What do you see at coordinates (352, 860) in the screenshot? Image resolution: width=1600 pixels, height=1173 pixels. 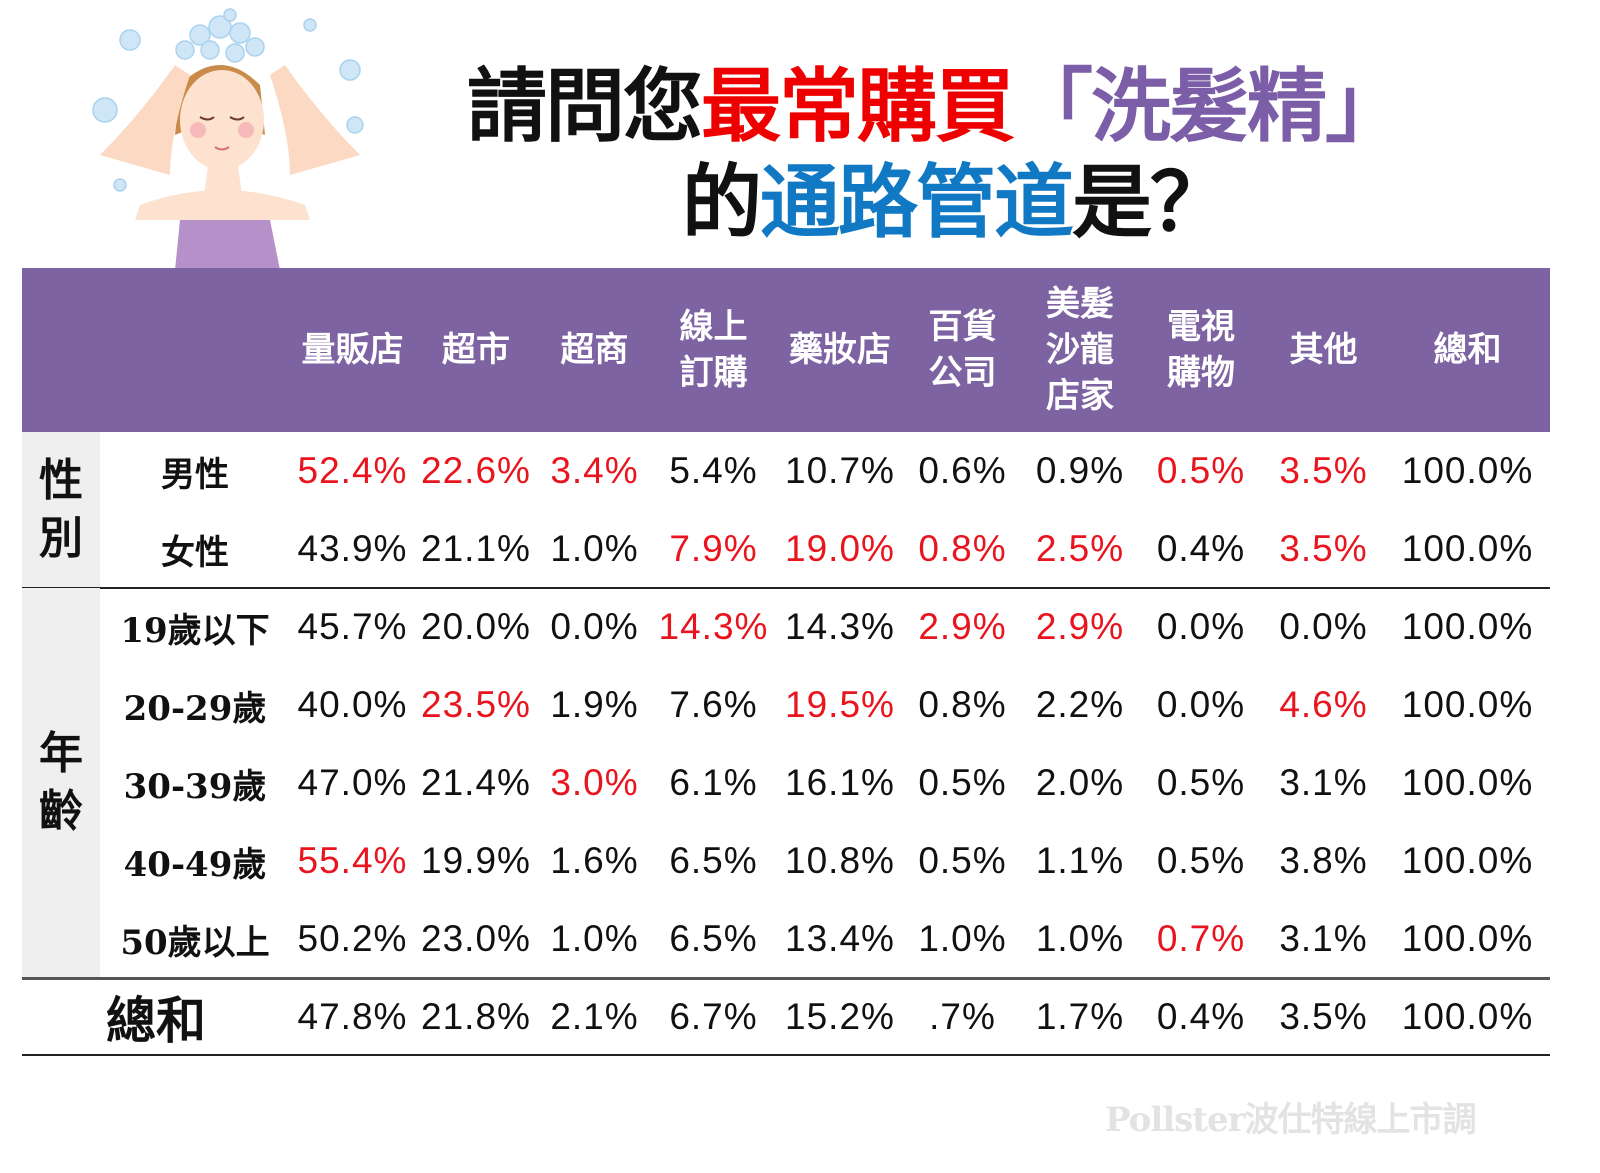 I see `table-cell: 55.4%` at bounding box center [352, 860].